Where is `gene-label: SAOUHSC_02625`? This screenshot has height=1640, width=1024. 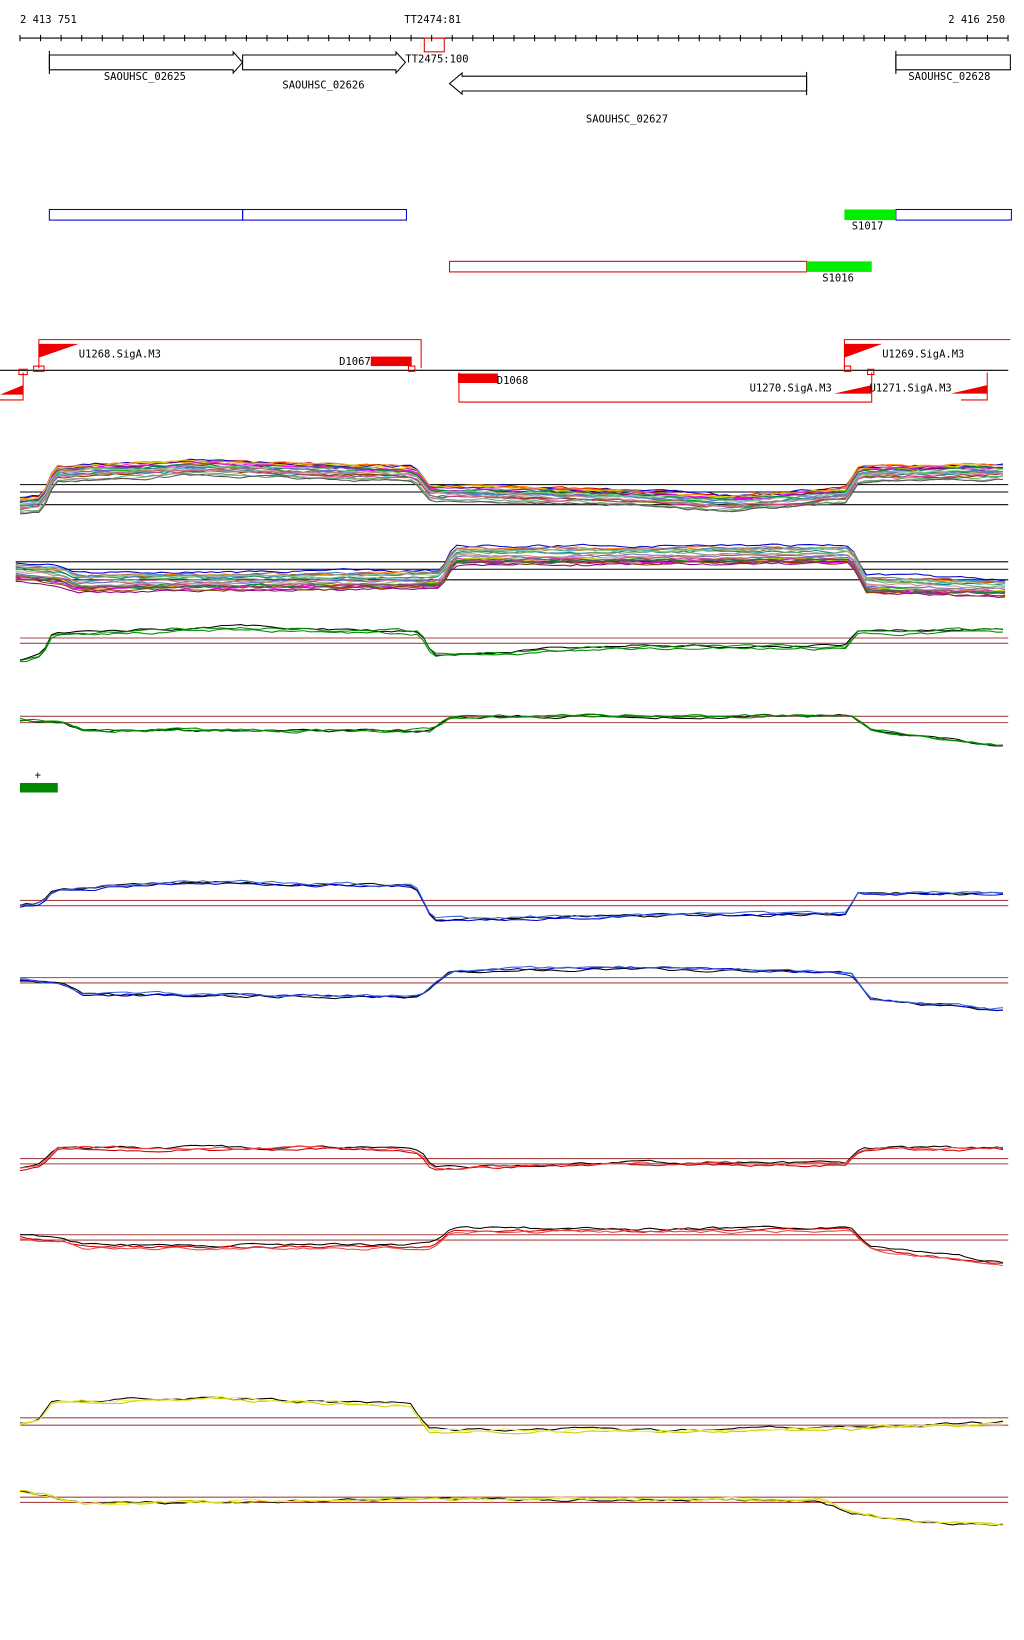 gene-label: SAOUHSC_02625 is located at coordinates (145, 77).